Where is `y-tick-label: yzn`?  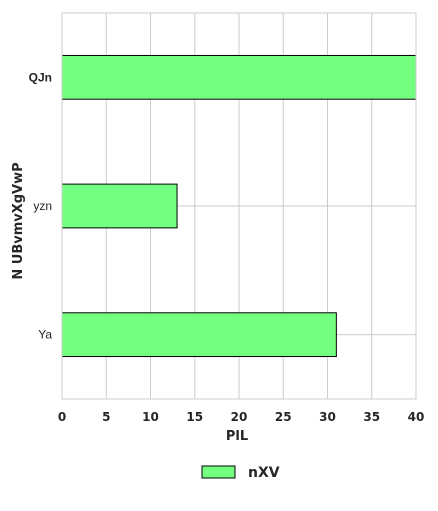
y-tick-label: yzn is located at coordinates (42, 206).